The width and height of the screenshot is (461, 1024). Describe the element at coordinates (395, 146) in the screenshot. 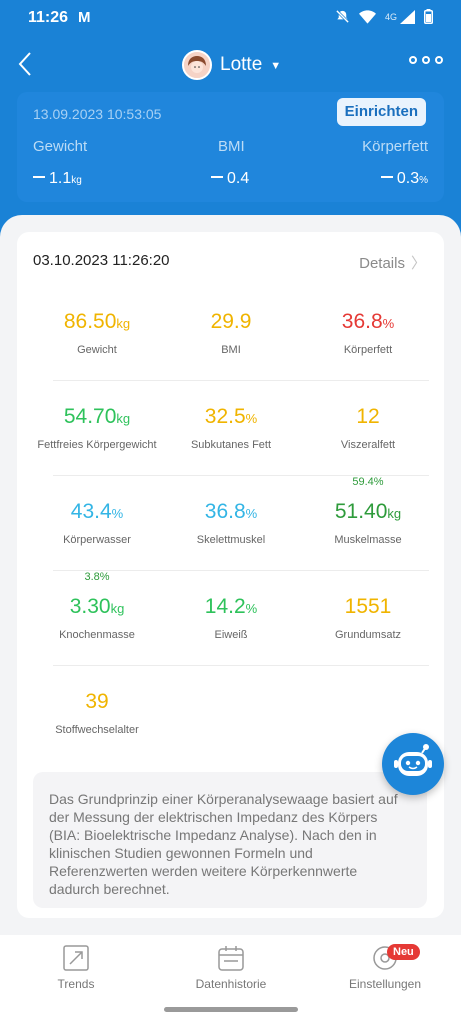

I see `comparison-bodyfat-label: Körperfett` at that location.